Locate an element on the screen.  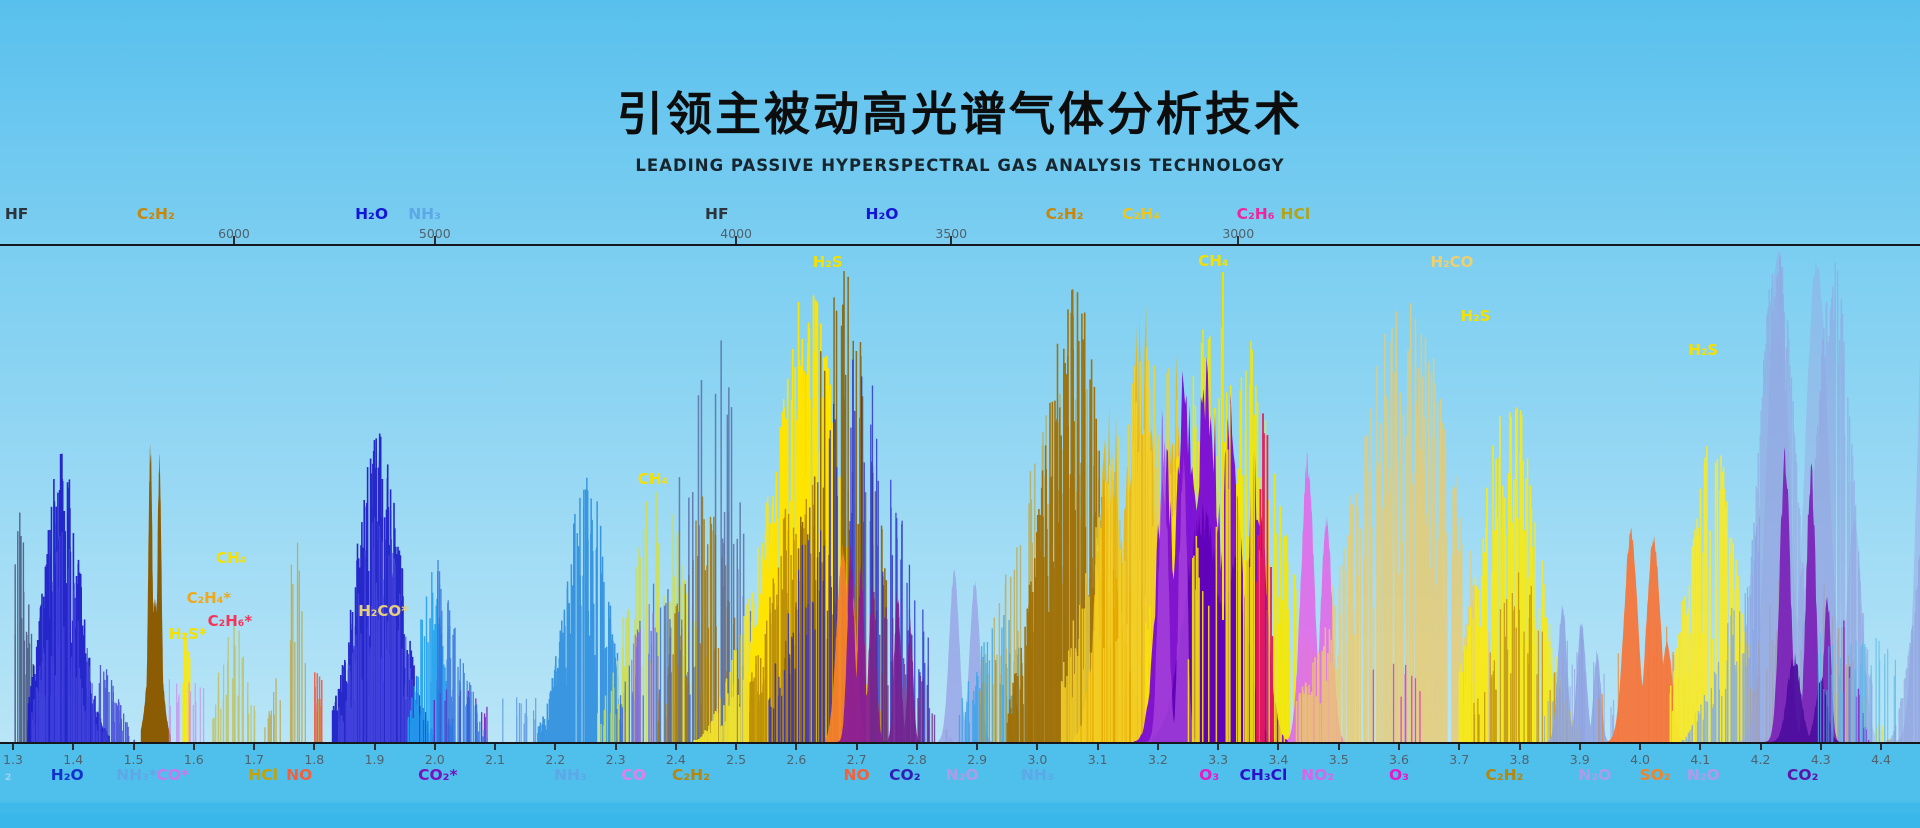
bottom-gas-label-NH₃*: NH₃* is located at coordinates (136, 775).